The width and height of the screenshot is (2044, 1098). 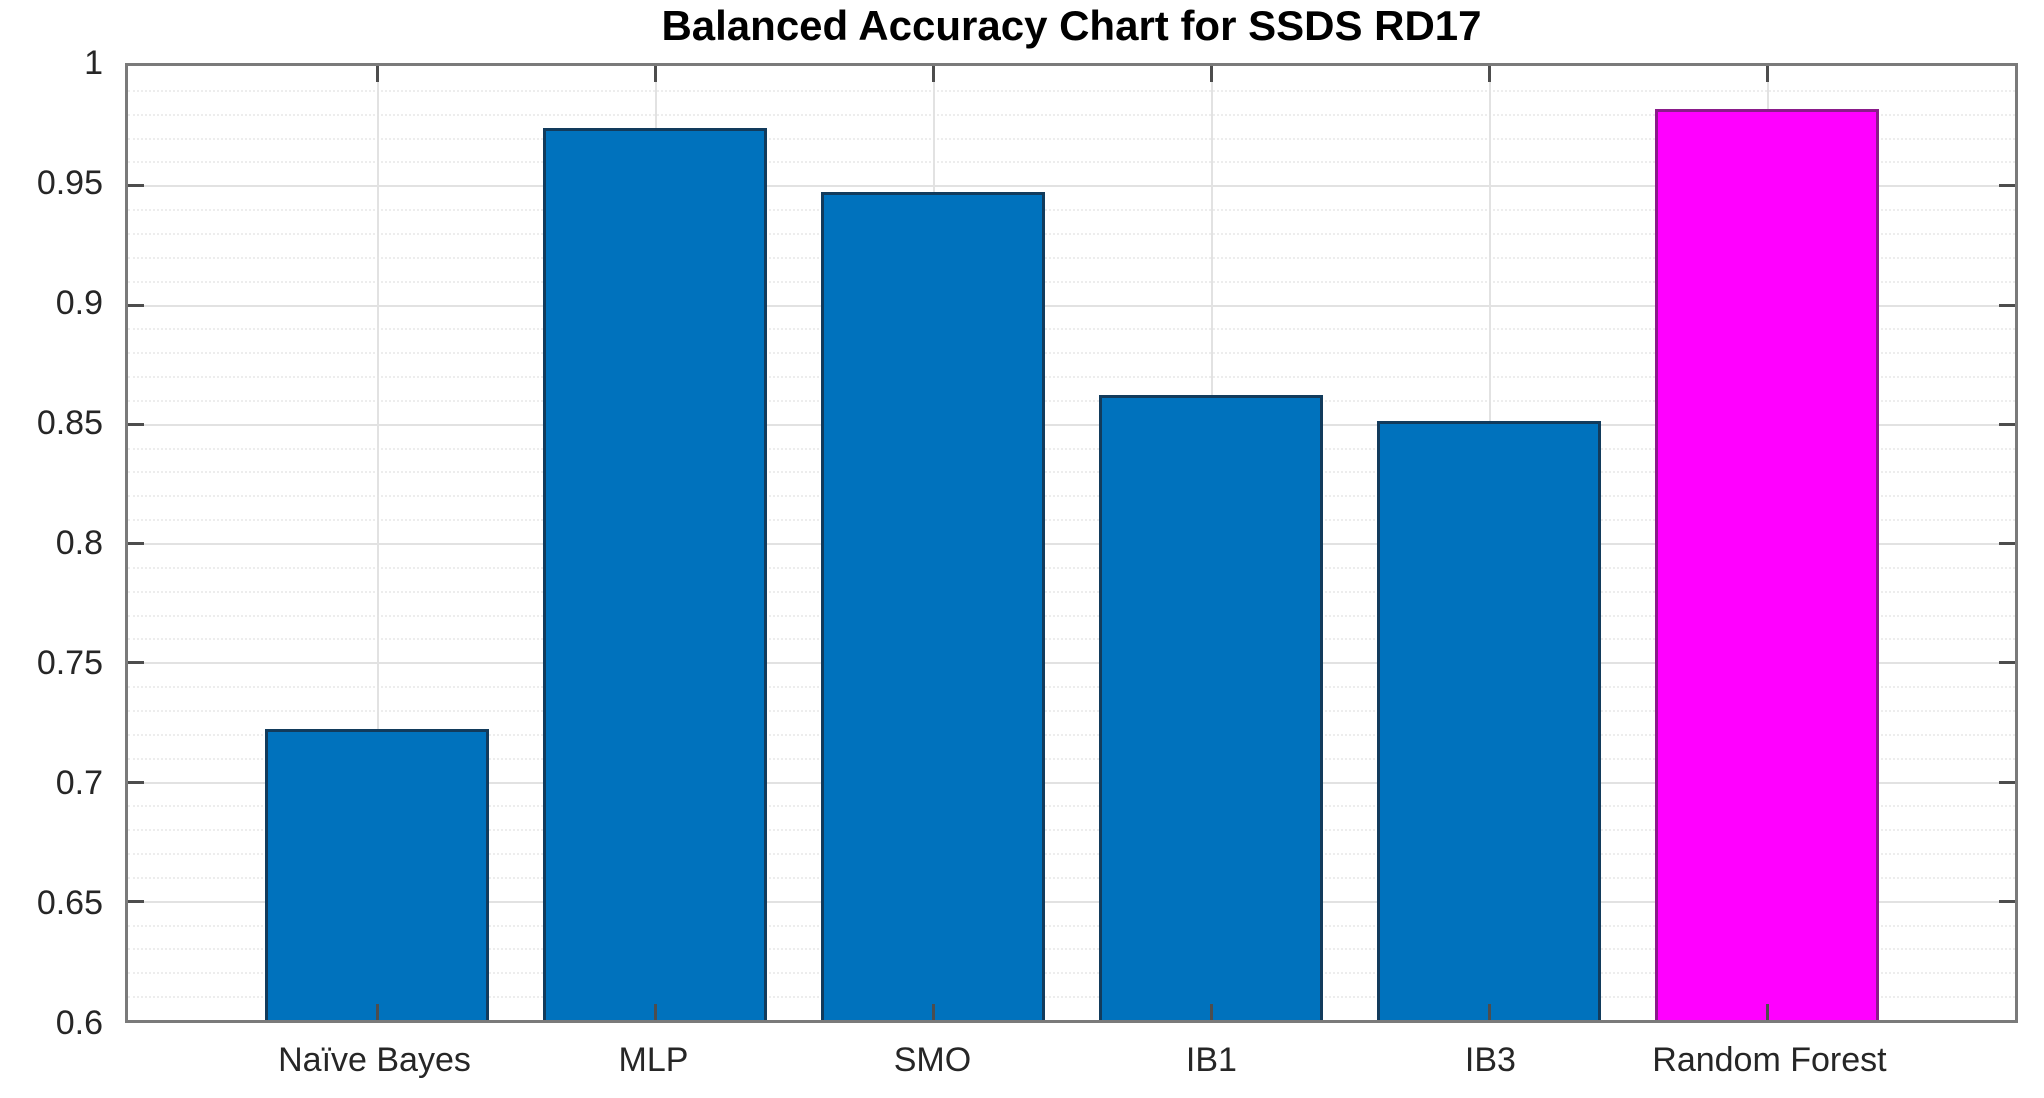 What do you see at coordinates (653, 1060) in the screenshot?
I see `x-tick-label: MLP` at bounding box center [653, 1060].